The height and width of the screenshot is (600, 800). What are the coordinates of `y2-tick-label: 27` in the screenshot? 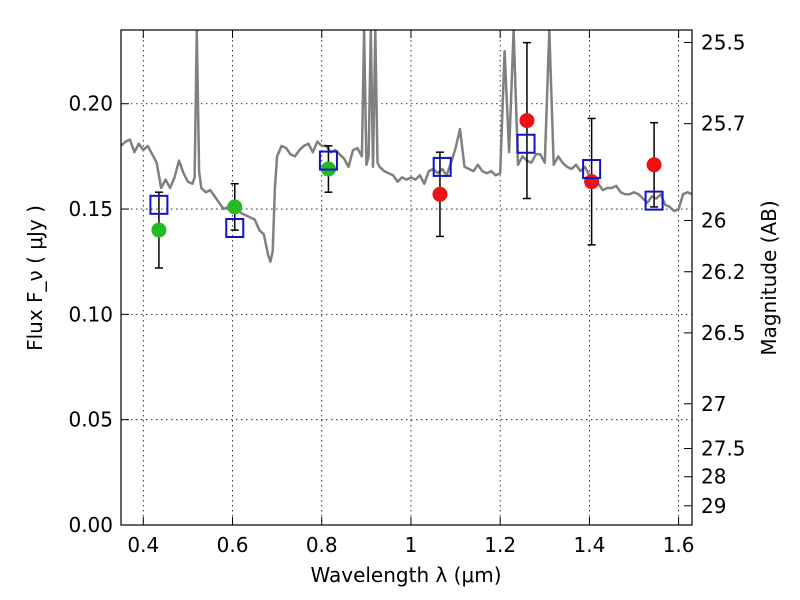 It's located at (713, 404).